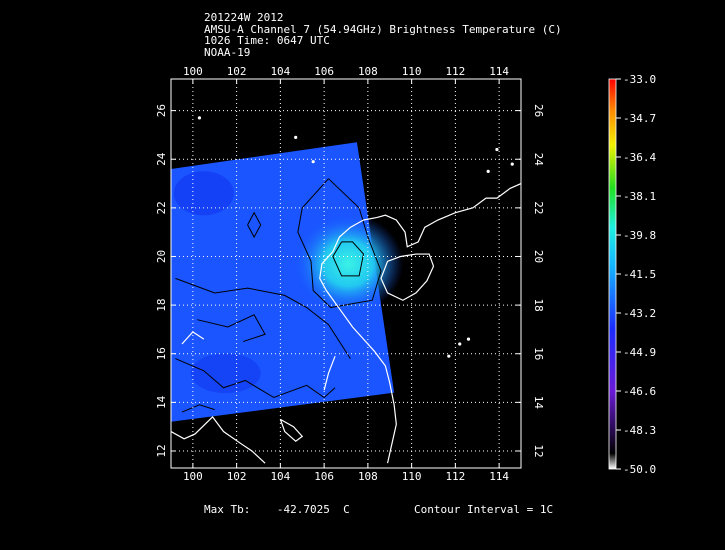 This screenshot has width=725, height=550. Describe the element at coordinates (161, 207) in the screenshot. I see `lat-label-left: 22` at that location.